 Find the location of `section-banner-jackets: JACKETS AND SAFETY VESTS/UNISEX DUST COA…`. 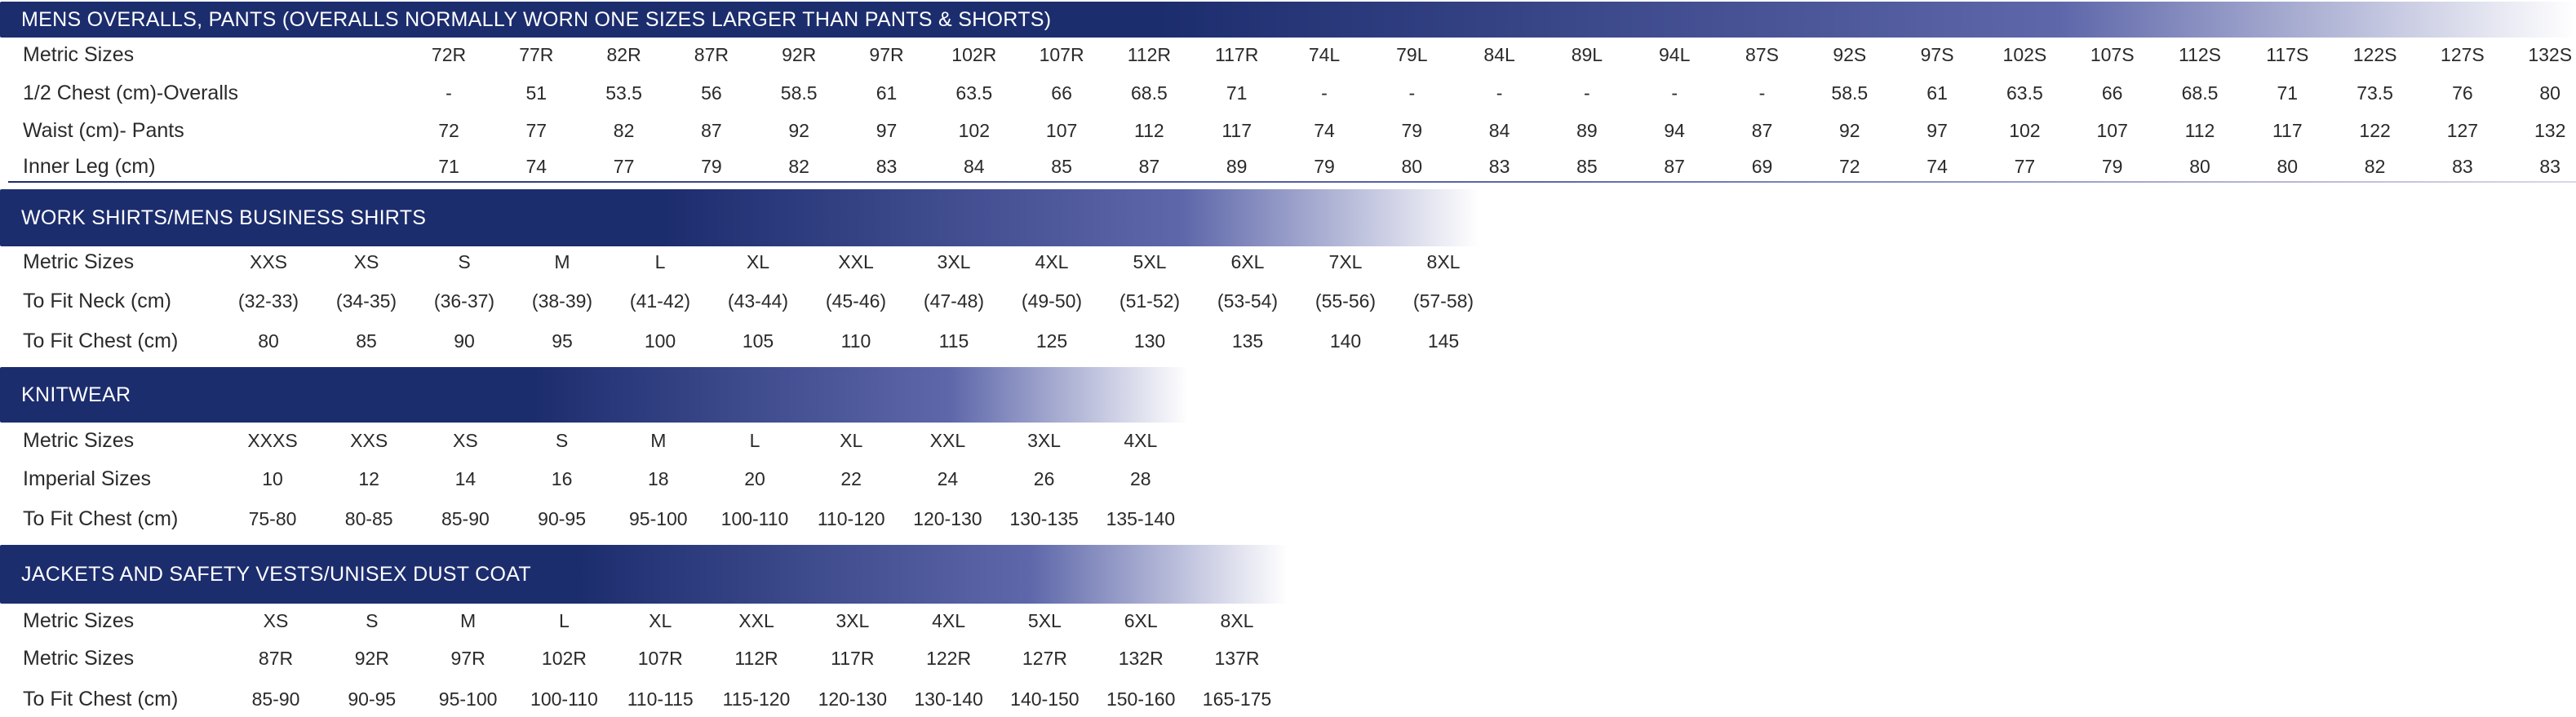

section-banner-jackets: JACKETS AND SAFETY VESTS/UNISEX DUST COA… is located at coordinates (644, 574).